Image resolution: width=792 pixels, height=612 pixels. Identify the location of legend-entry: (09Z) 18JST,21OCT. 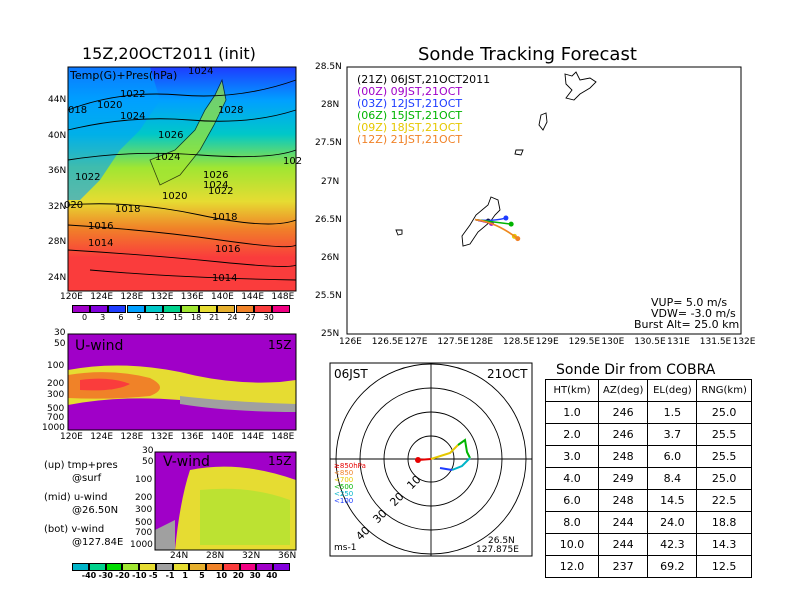
(410, 127).